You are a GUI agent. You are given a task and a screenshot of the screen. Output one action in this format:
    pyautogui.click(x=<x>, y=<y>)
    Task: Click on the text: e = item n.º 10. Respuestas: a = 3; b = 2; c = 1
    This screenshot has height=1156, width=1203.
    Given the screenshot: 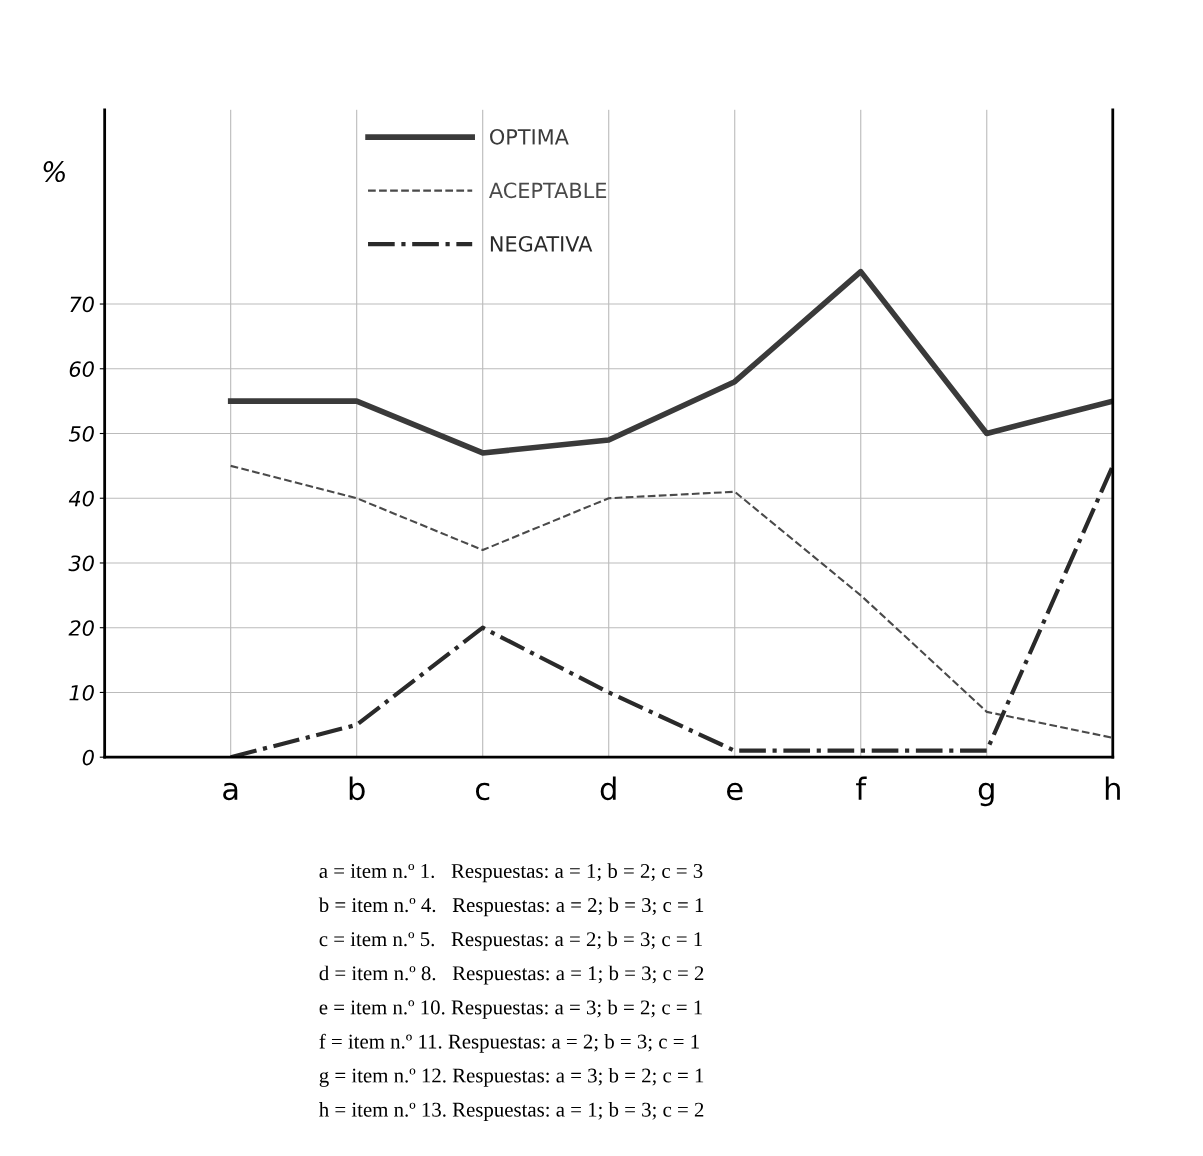 What is the action you would take?
    pyautogui.click(x=510, y=1009)
    